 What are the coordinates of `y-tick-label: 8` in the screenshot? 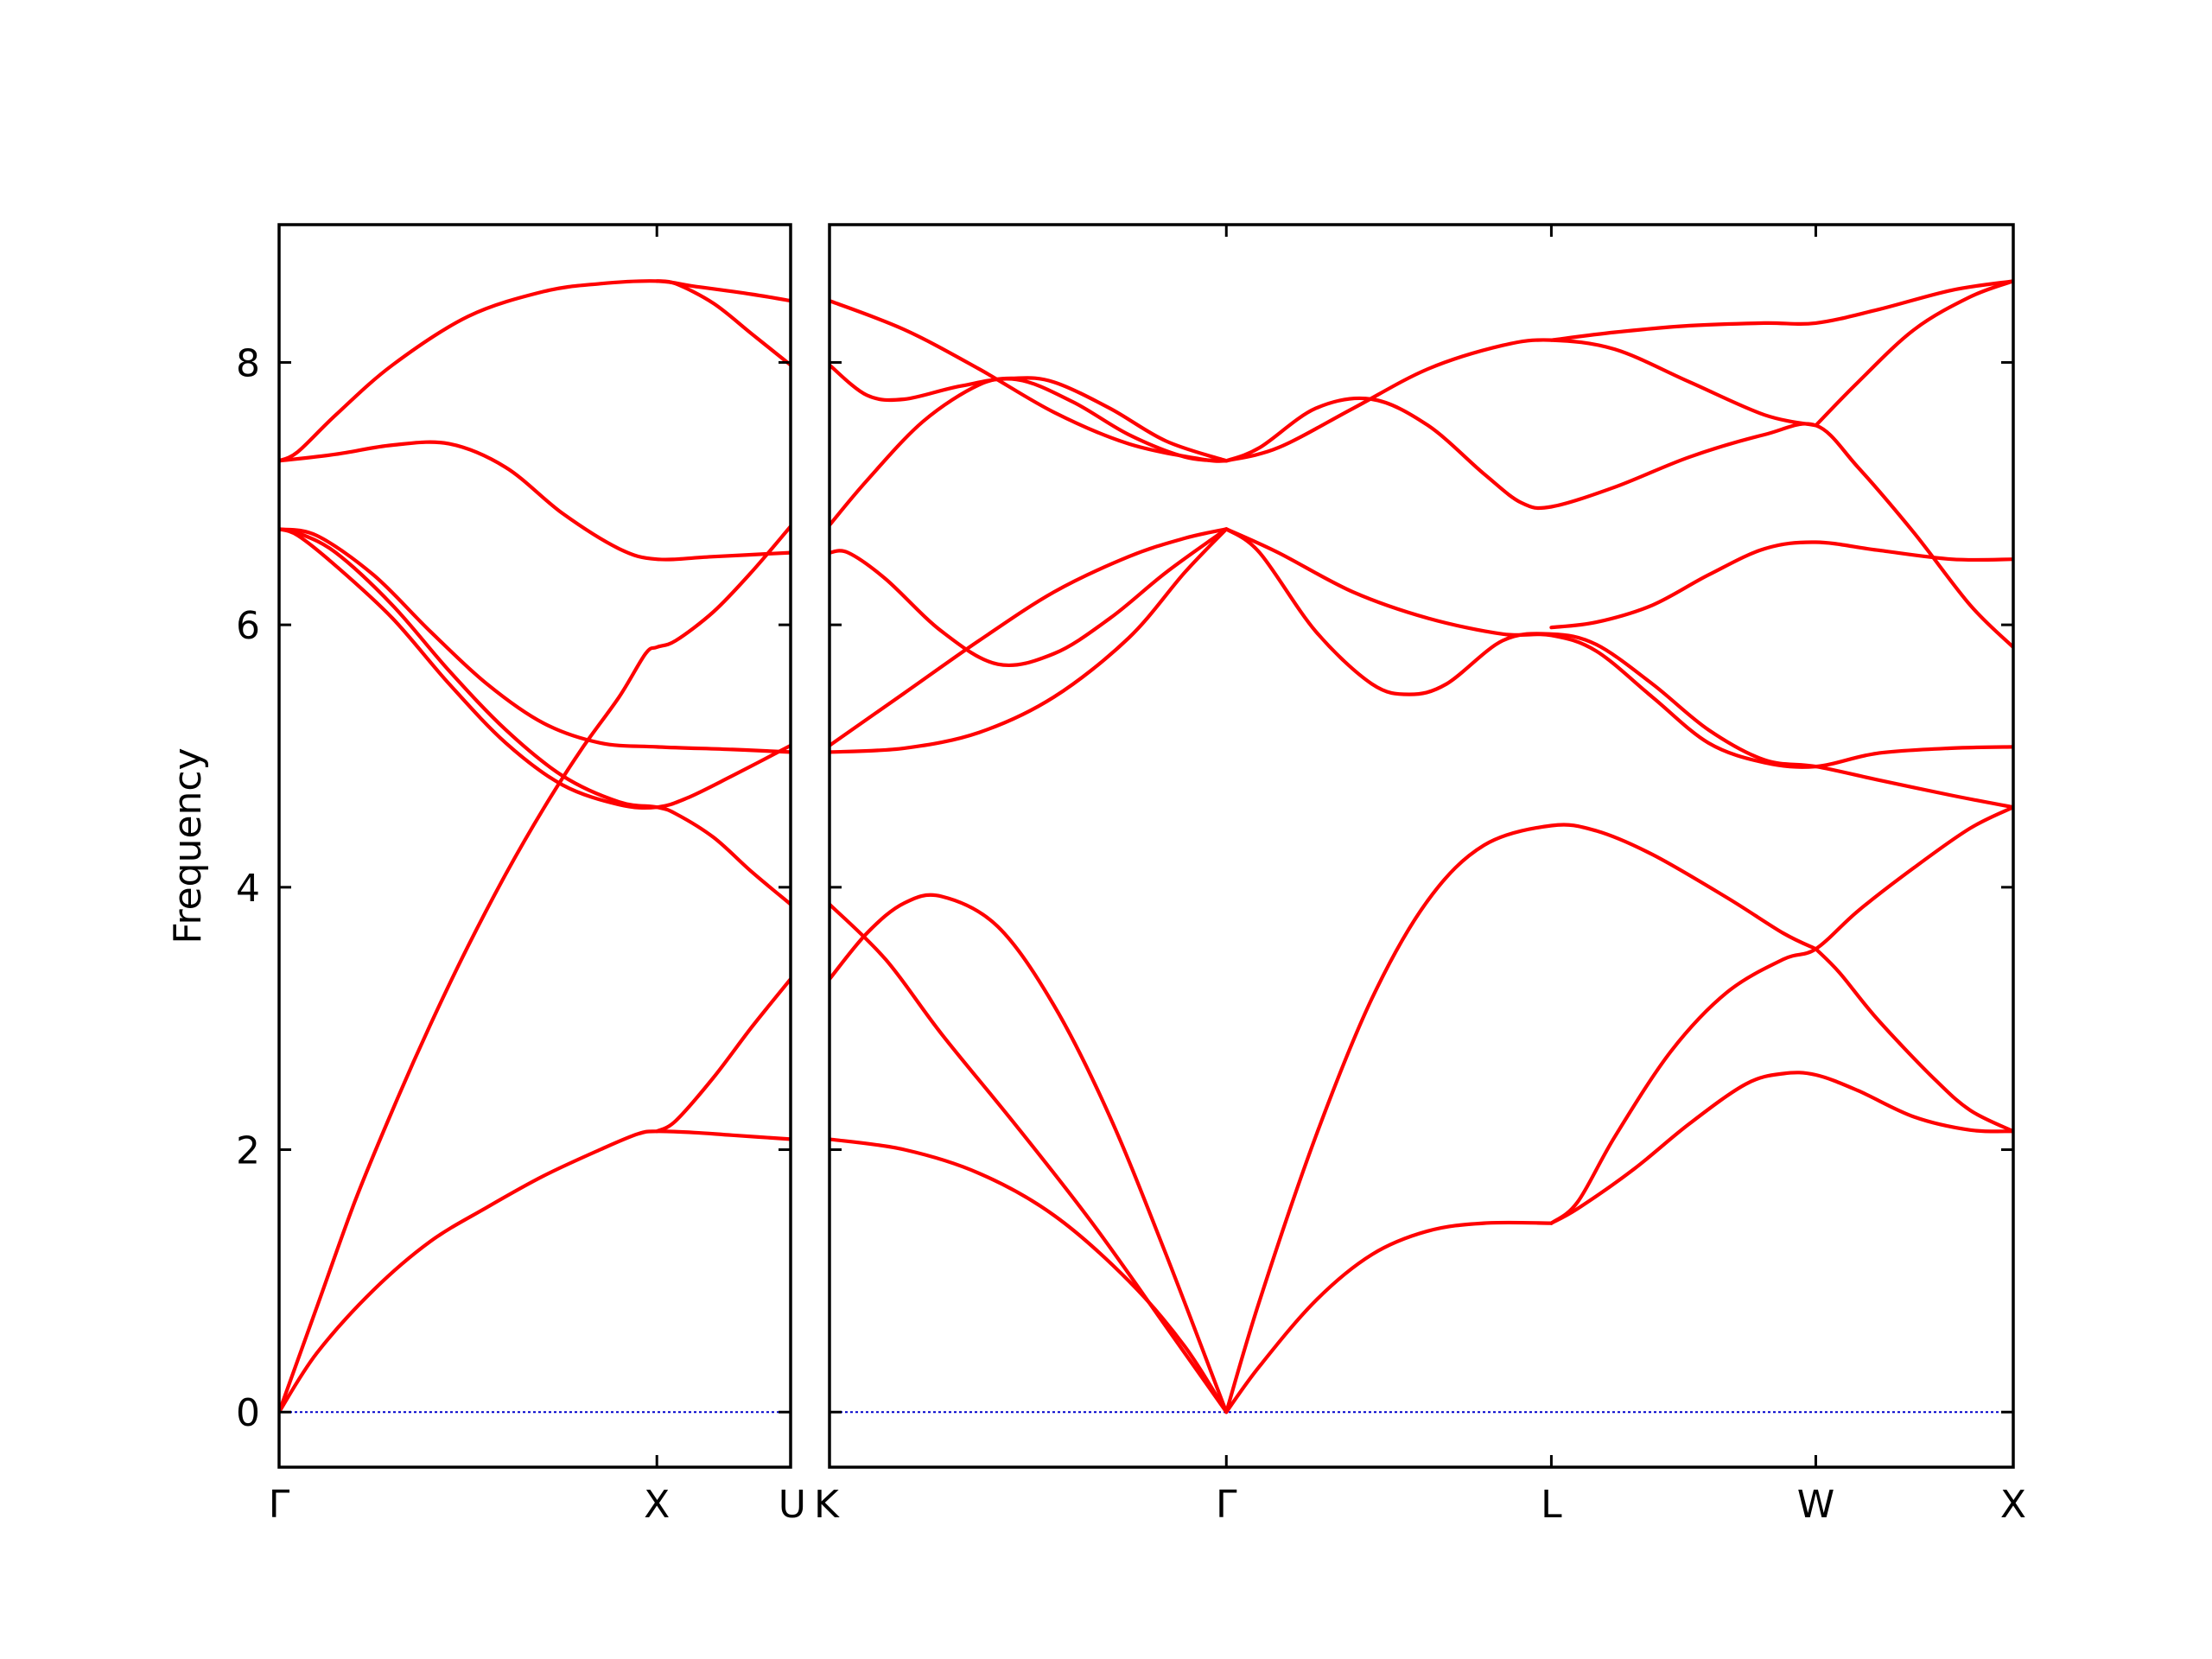 It's located at (248, 363).